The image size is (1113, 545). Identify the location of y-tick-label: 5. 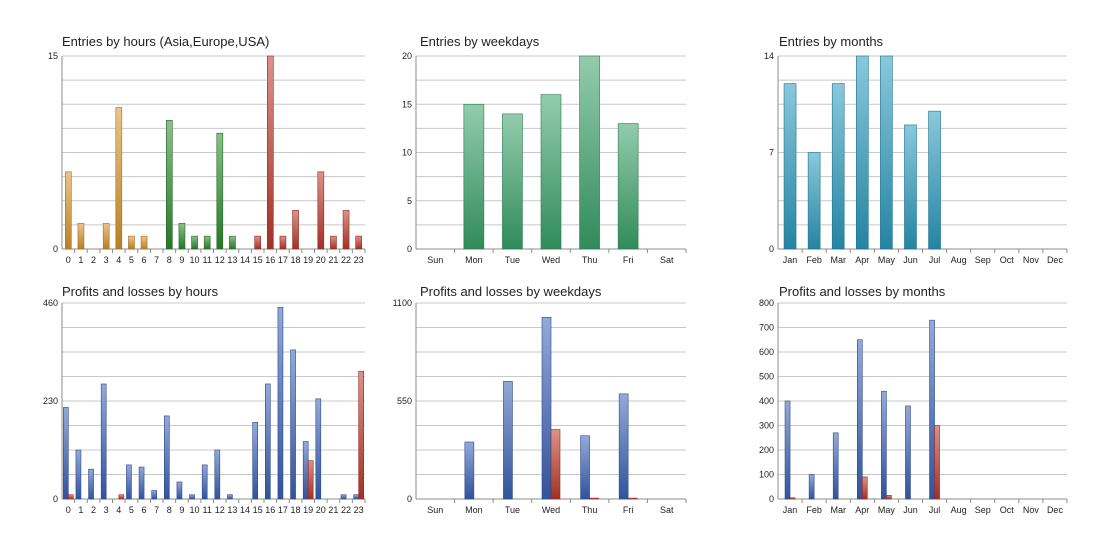
(409, 201).